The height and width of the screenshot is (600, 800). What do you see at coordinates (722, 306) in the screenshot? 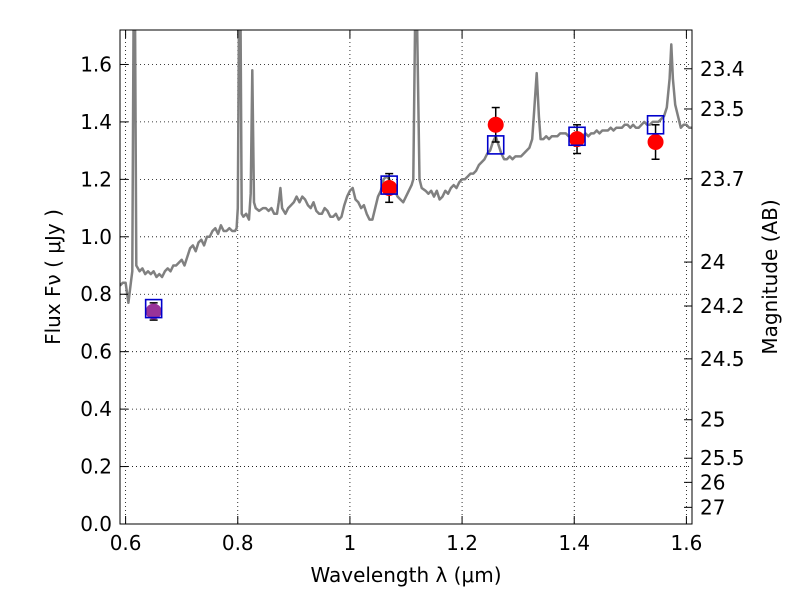
I see `right-tick-label: 24.2` at bounding box center [722, 306].